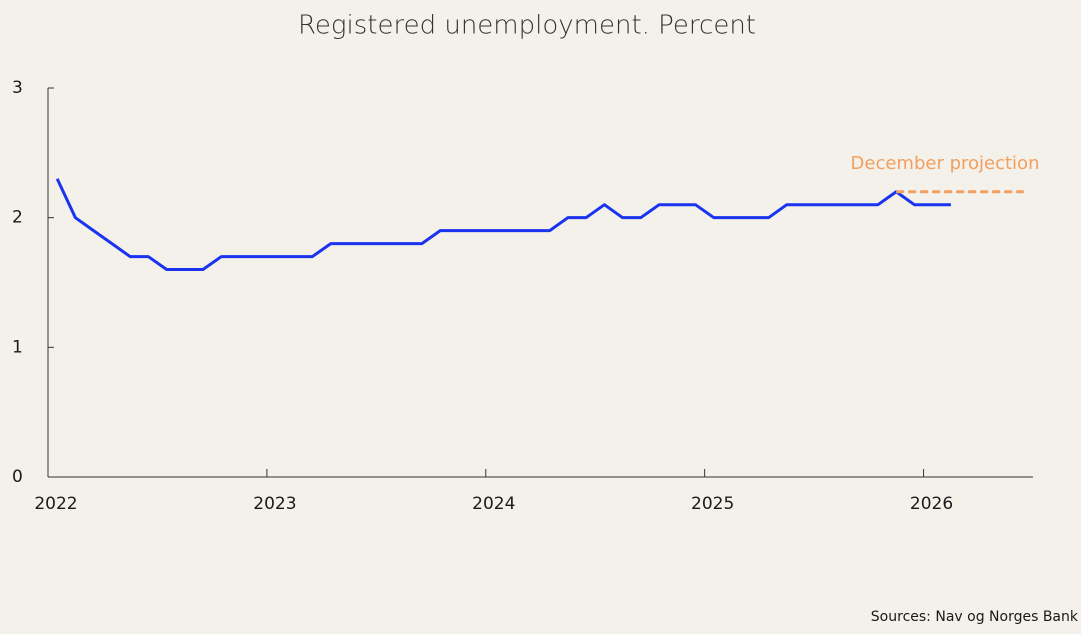  Describe the element at coordinates (503, 225) in the screenshot. I see `data-line` at that location.